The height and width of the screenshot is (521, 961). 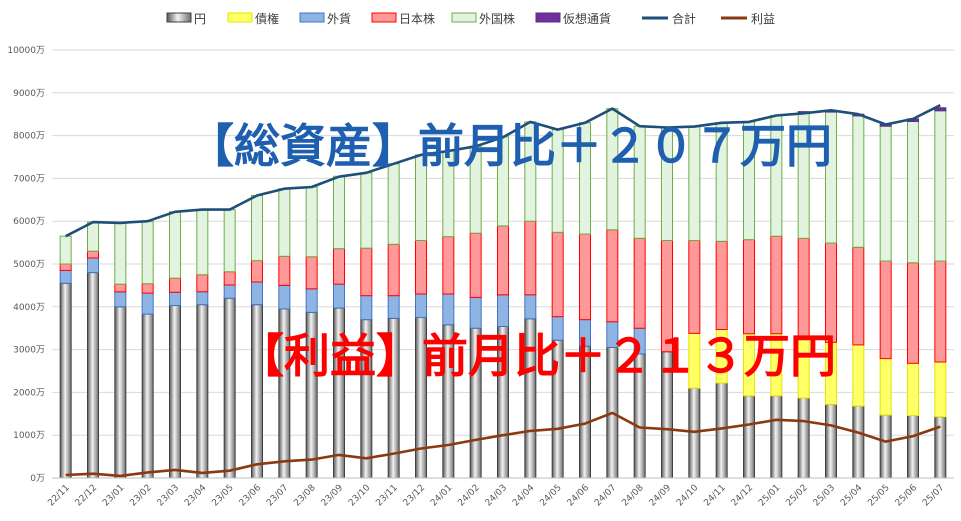 What do you see at coordinates (579, 496) in the screenshot?
I see `x-tick-label: 24/06` at bounding box center [579, 496].